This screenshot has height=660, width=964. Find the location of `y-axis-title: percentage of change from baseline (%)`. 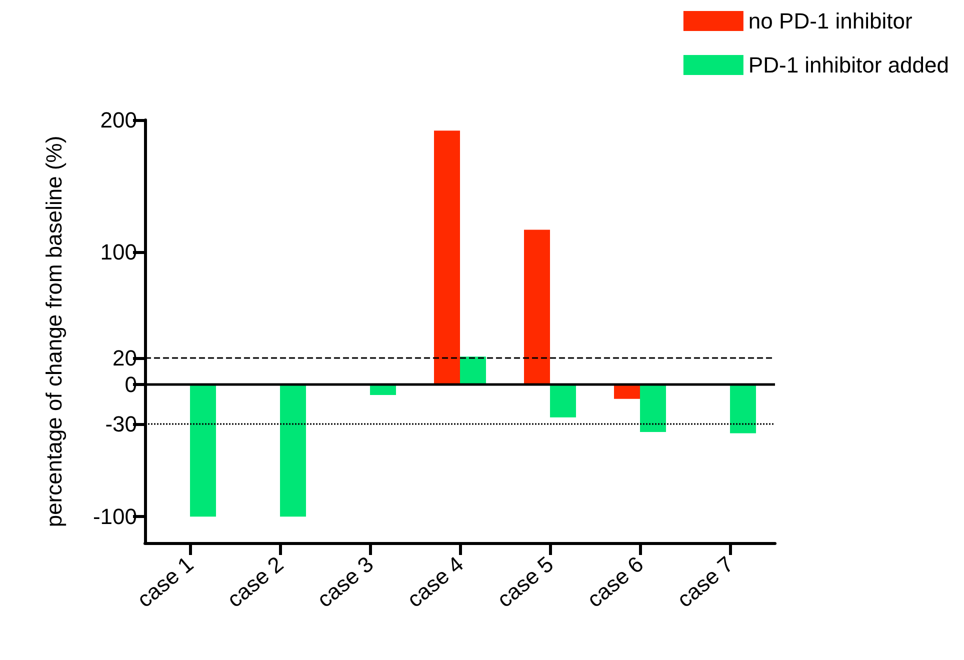

y-axis-title: percentage of change from baseline (%) is located at coordinates (54, 332).